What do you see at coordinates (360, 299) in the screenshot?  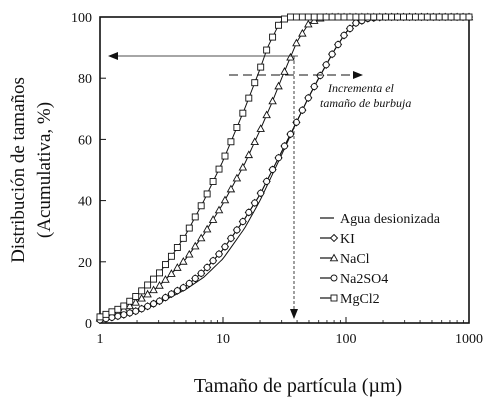 I see `legend-label: MgCl2` at bounding box center [360, 299].